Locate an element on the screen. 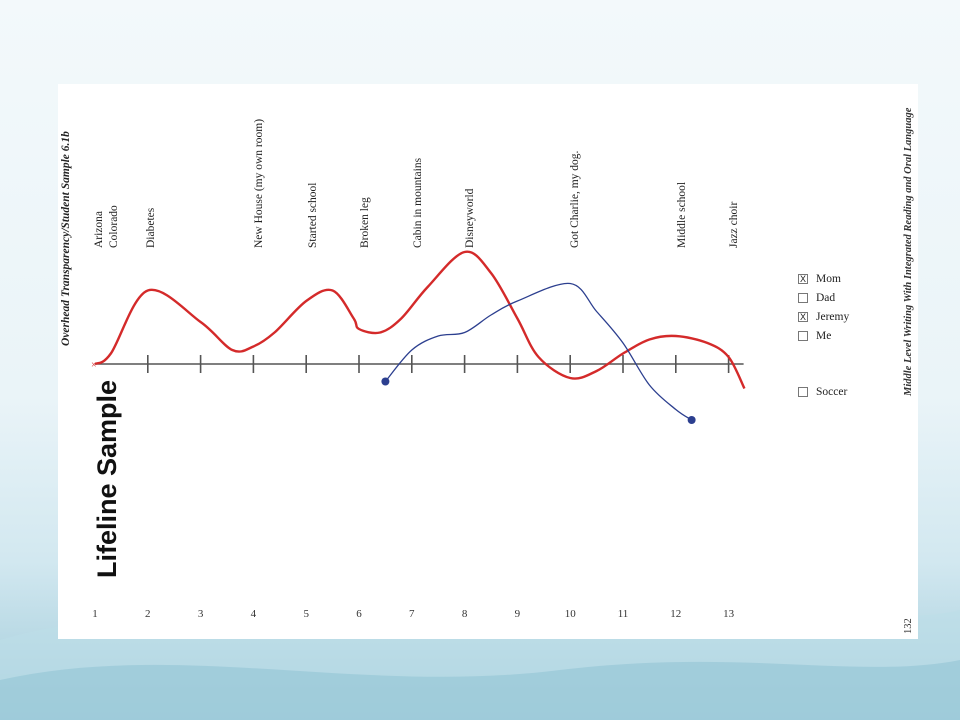  age-number: 1 is located at coordinates (95, 614).